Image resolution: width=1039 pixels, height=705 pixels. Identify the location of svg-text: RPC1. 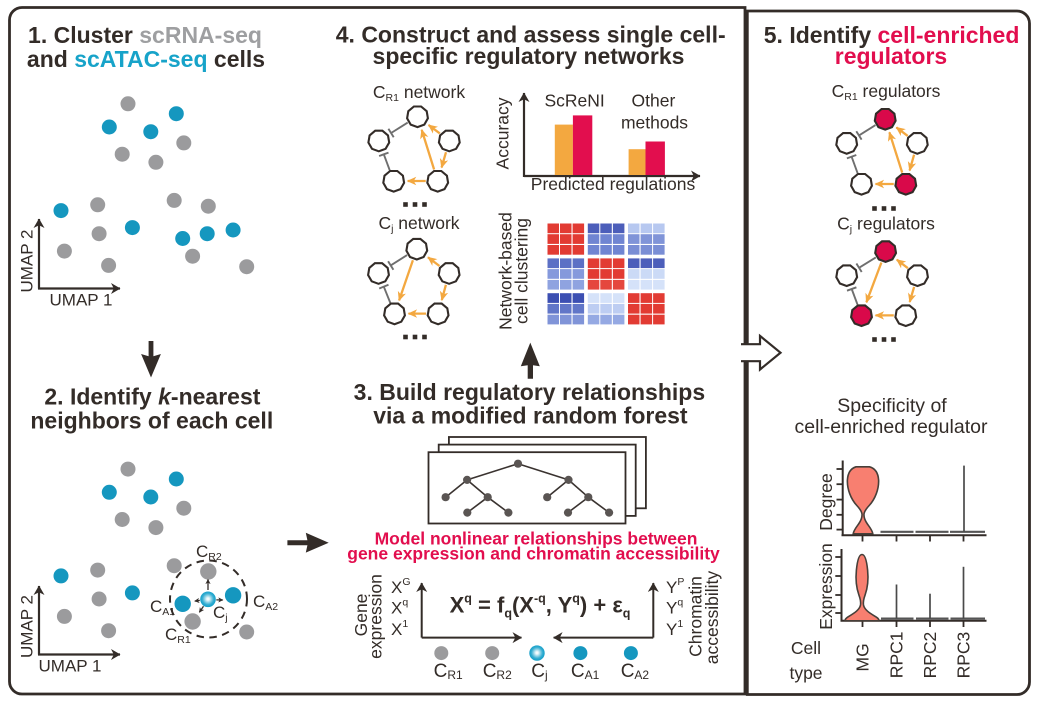
(897, 655).